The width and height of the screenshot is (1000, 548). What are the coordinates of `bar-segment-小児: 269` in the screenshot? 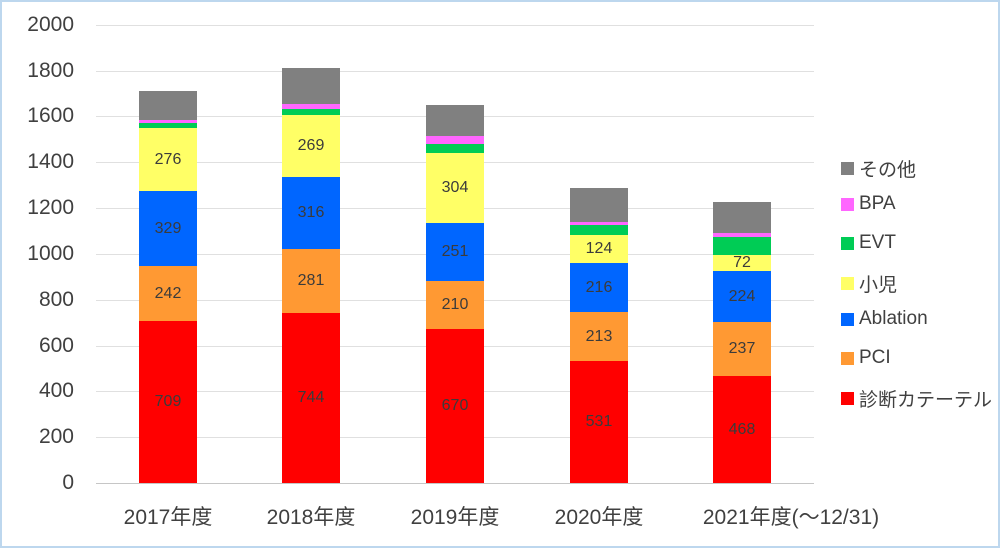 It's located at (311, 146).